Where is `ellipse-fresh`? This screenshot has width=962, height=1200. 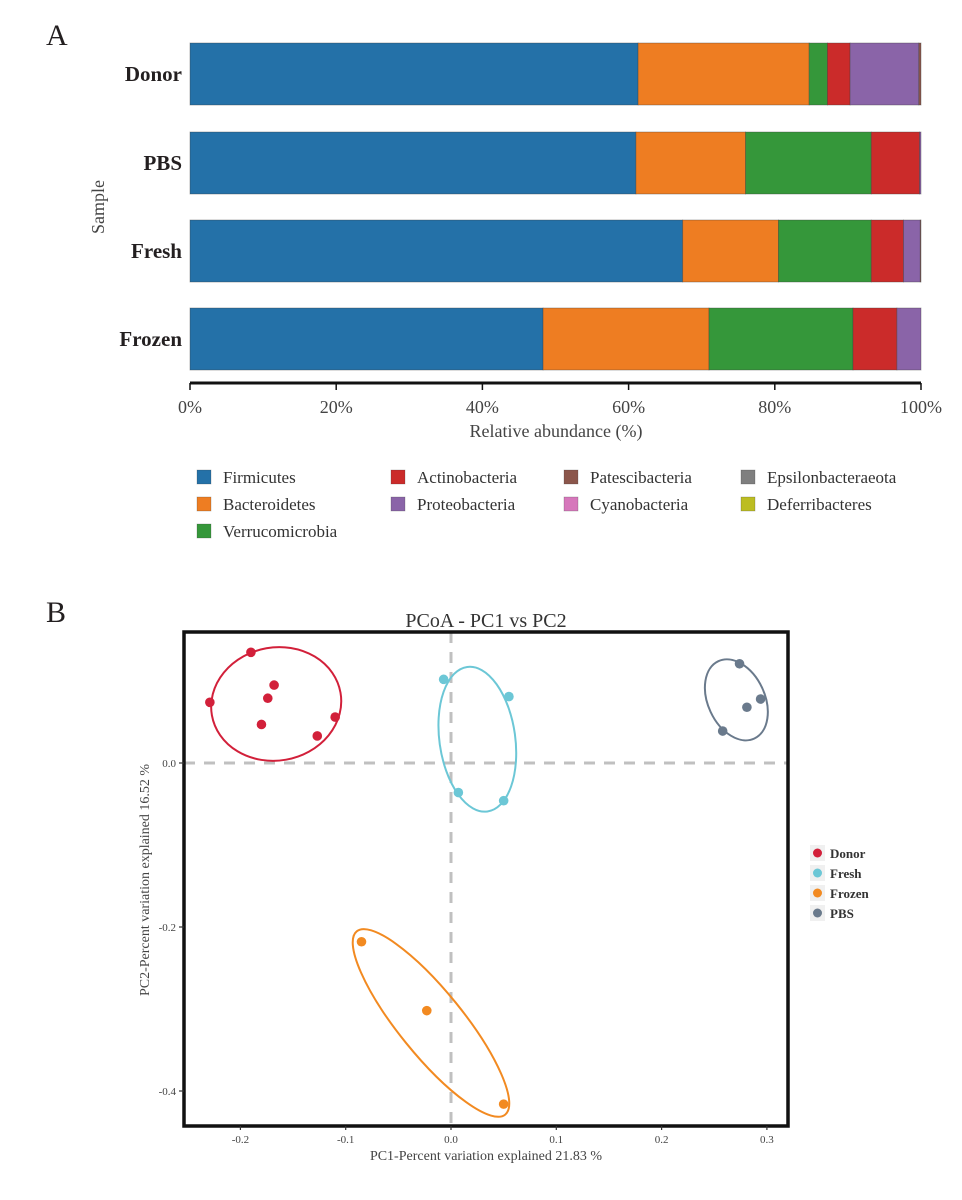 ellipse-fresh is located at coordinates (477, 739).